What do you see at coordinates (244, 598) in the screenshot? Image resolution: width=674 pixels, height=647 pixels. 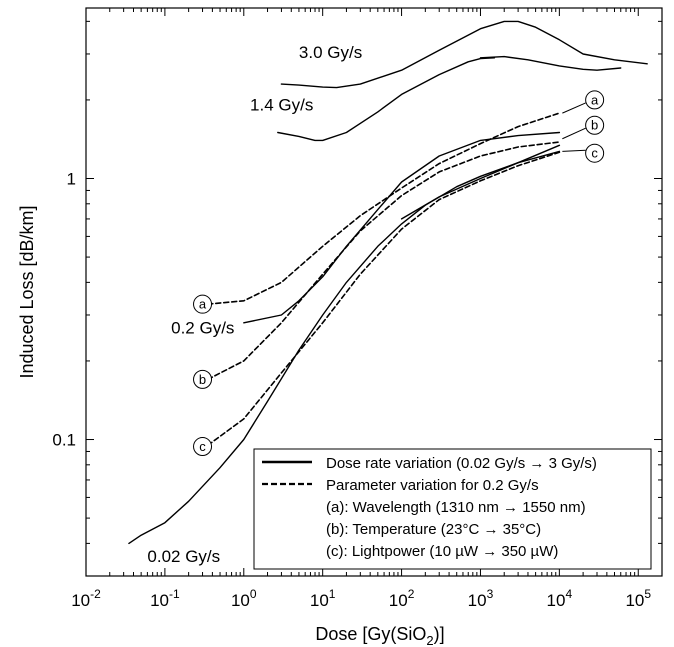 I see `x-tick-label: 10⁰` at bounding box center [244, 598].